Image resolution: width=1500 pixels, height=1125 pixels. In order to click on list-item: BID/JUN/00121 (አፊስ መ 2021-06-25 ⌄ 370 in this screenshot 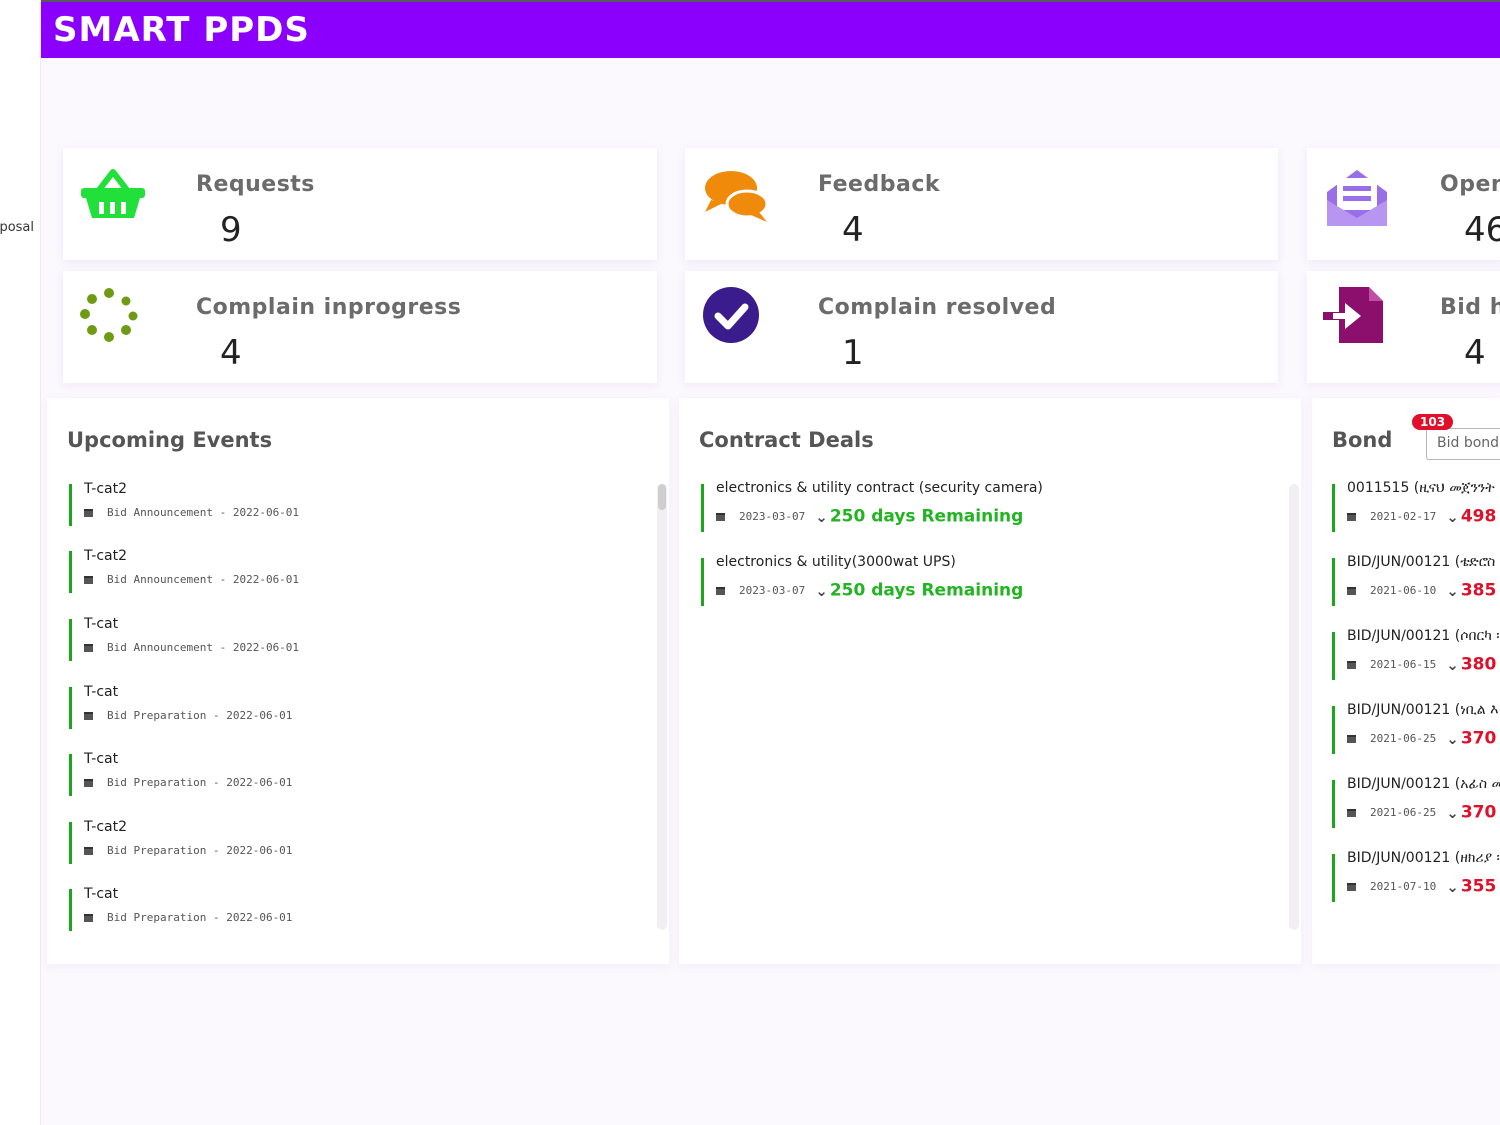, I will do `click(1416, 802)`.